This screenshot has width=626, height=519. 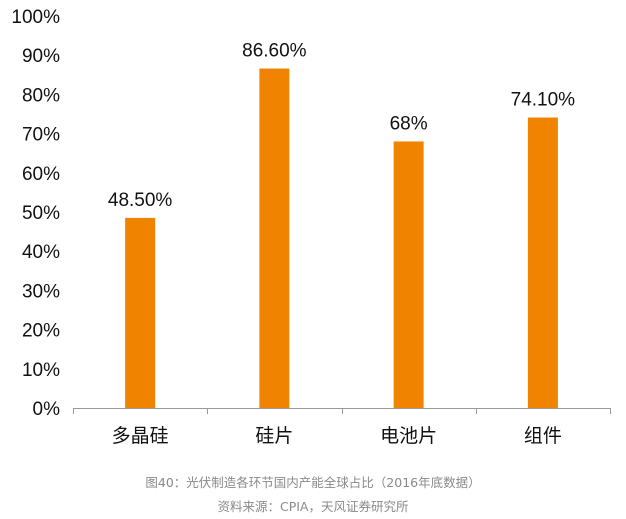 I want to click on data-label: 74.10%, so click(x=543, y=100).